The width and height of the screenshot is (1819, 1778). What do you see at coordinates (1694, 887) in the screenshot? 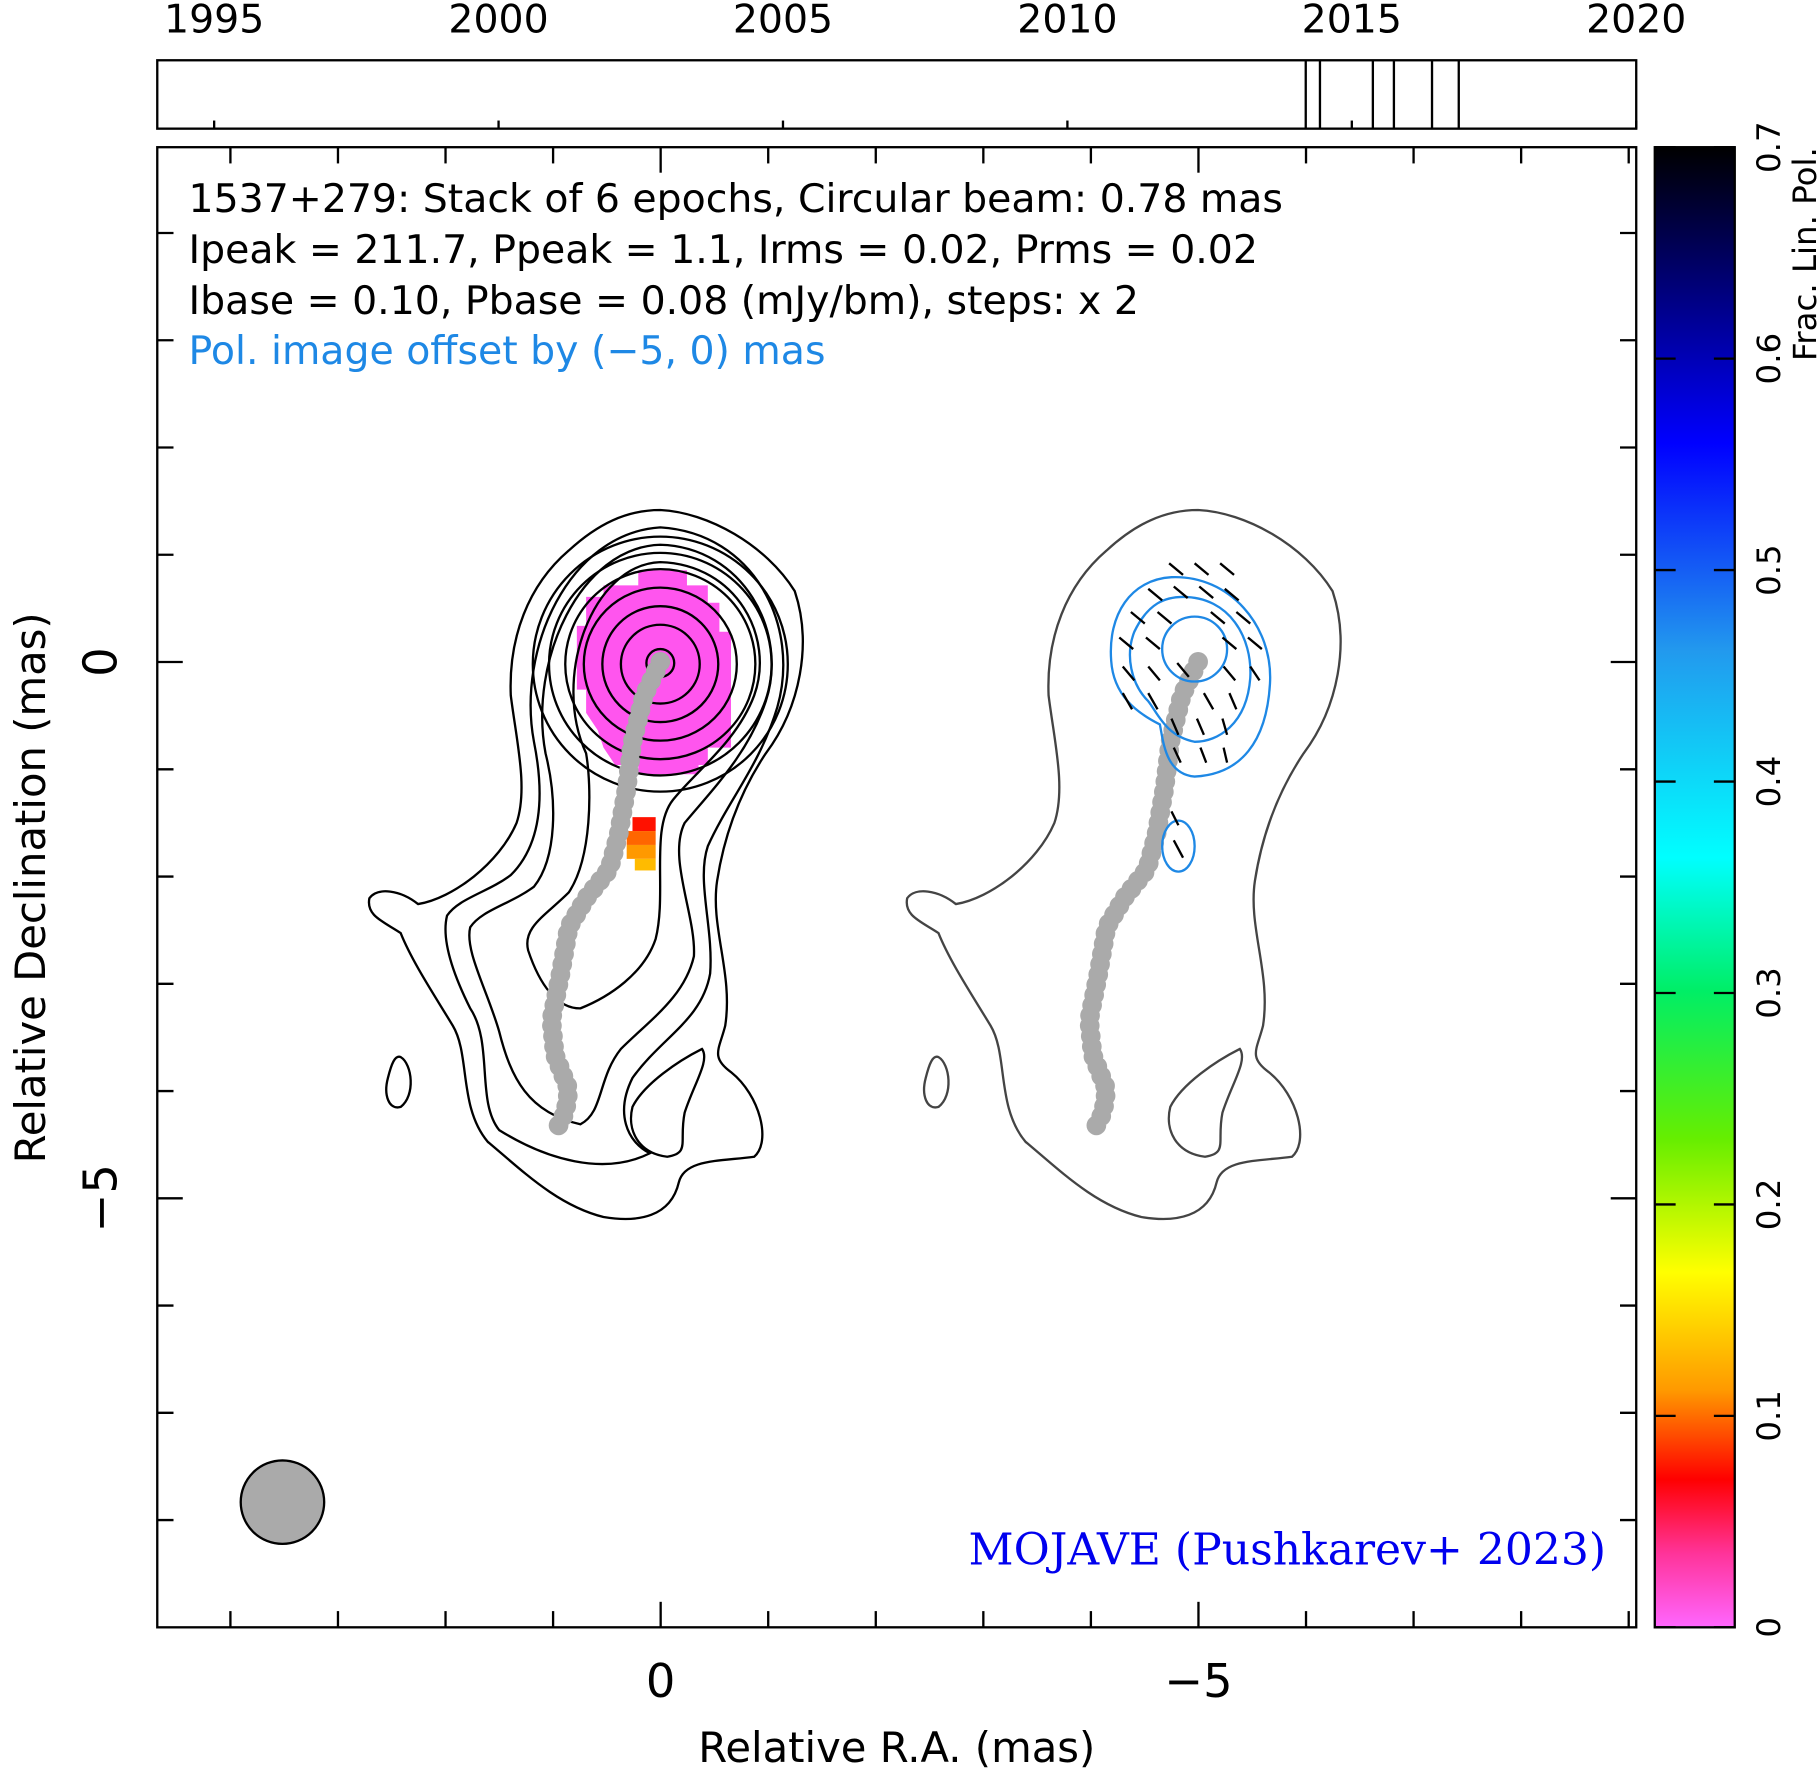
I see `colorbar` at bounding box center [1694, 887].